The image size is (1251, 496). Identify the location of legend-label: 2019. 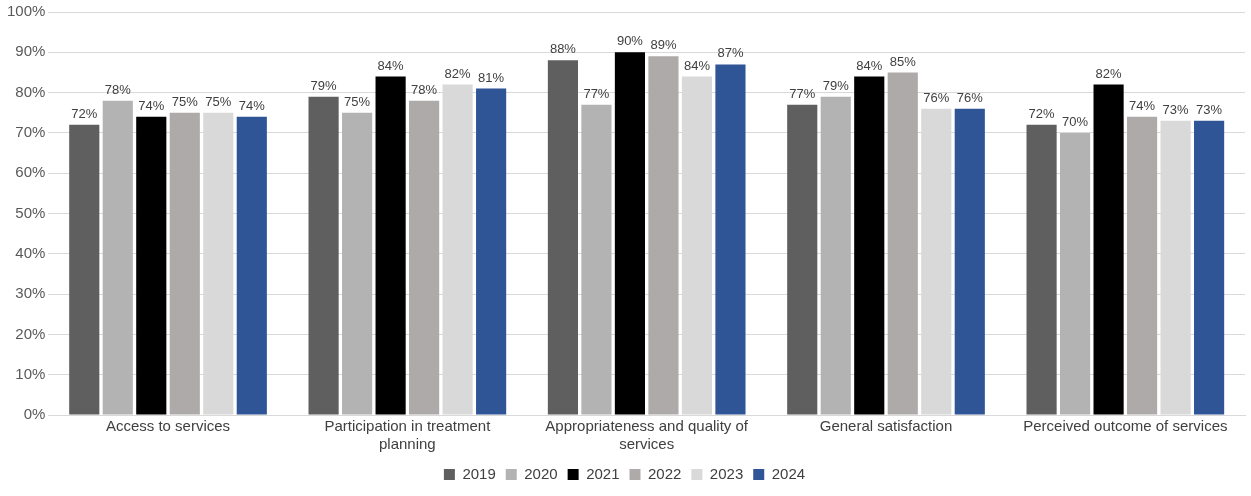
(479, 473).